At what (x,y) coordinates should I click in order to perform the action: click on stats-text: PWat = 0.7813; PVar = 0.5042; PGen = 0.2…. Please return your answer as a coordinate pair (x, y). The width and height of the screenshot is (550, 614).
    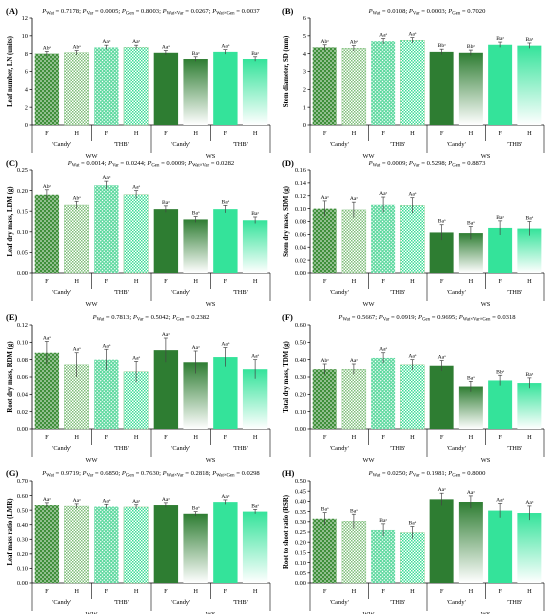
    Looking at the image, I should click on (151, 318).